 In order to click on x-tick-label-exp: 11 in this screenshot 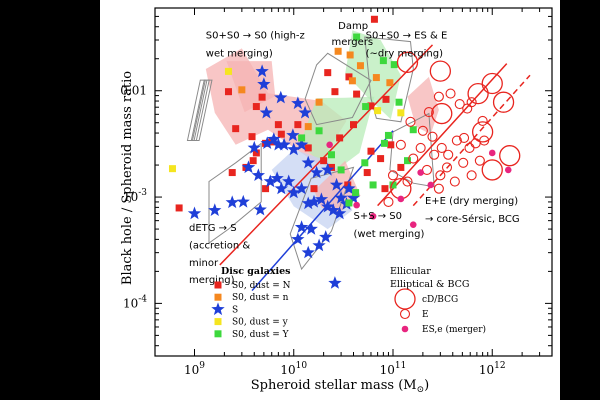, I will do `click(400, 366)`.